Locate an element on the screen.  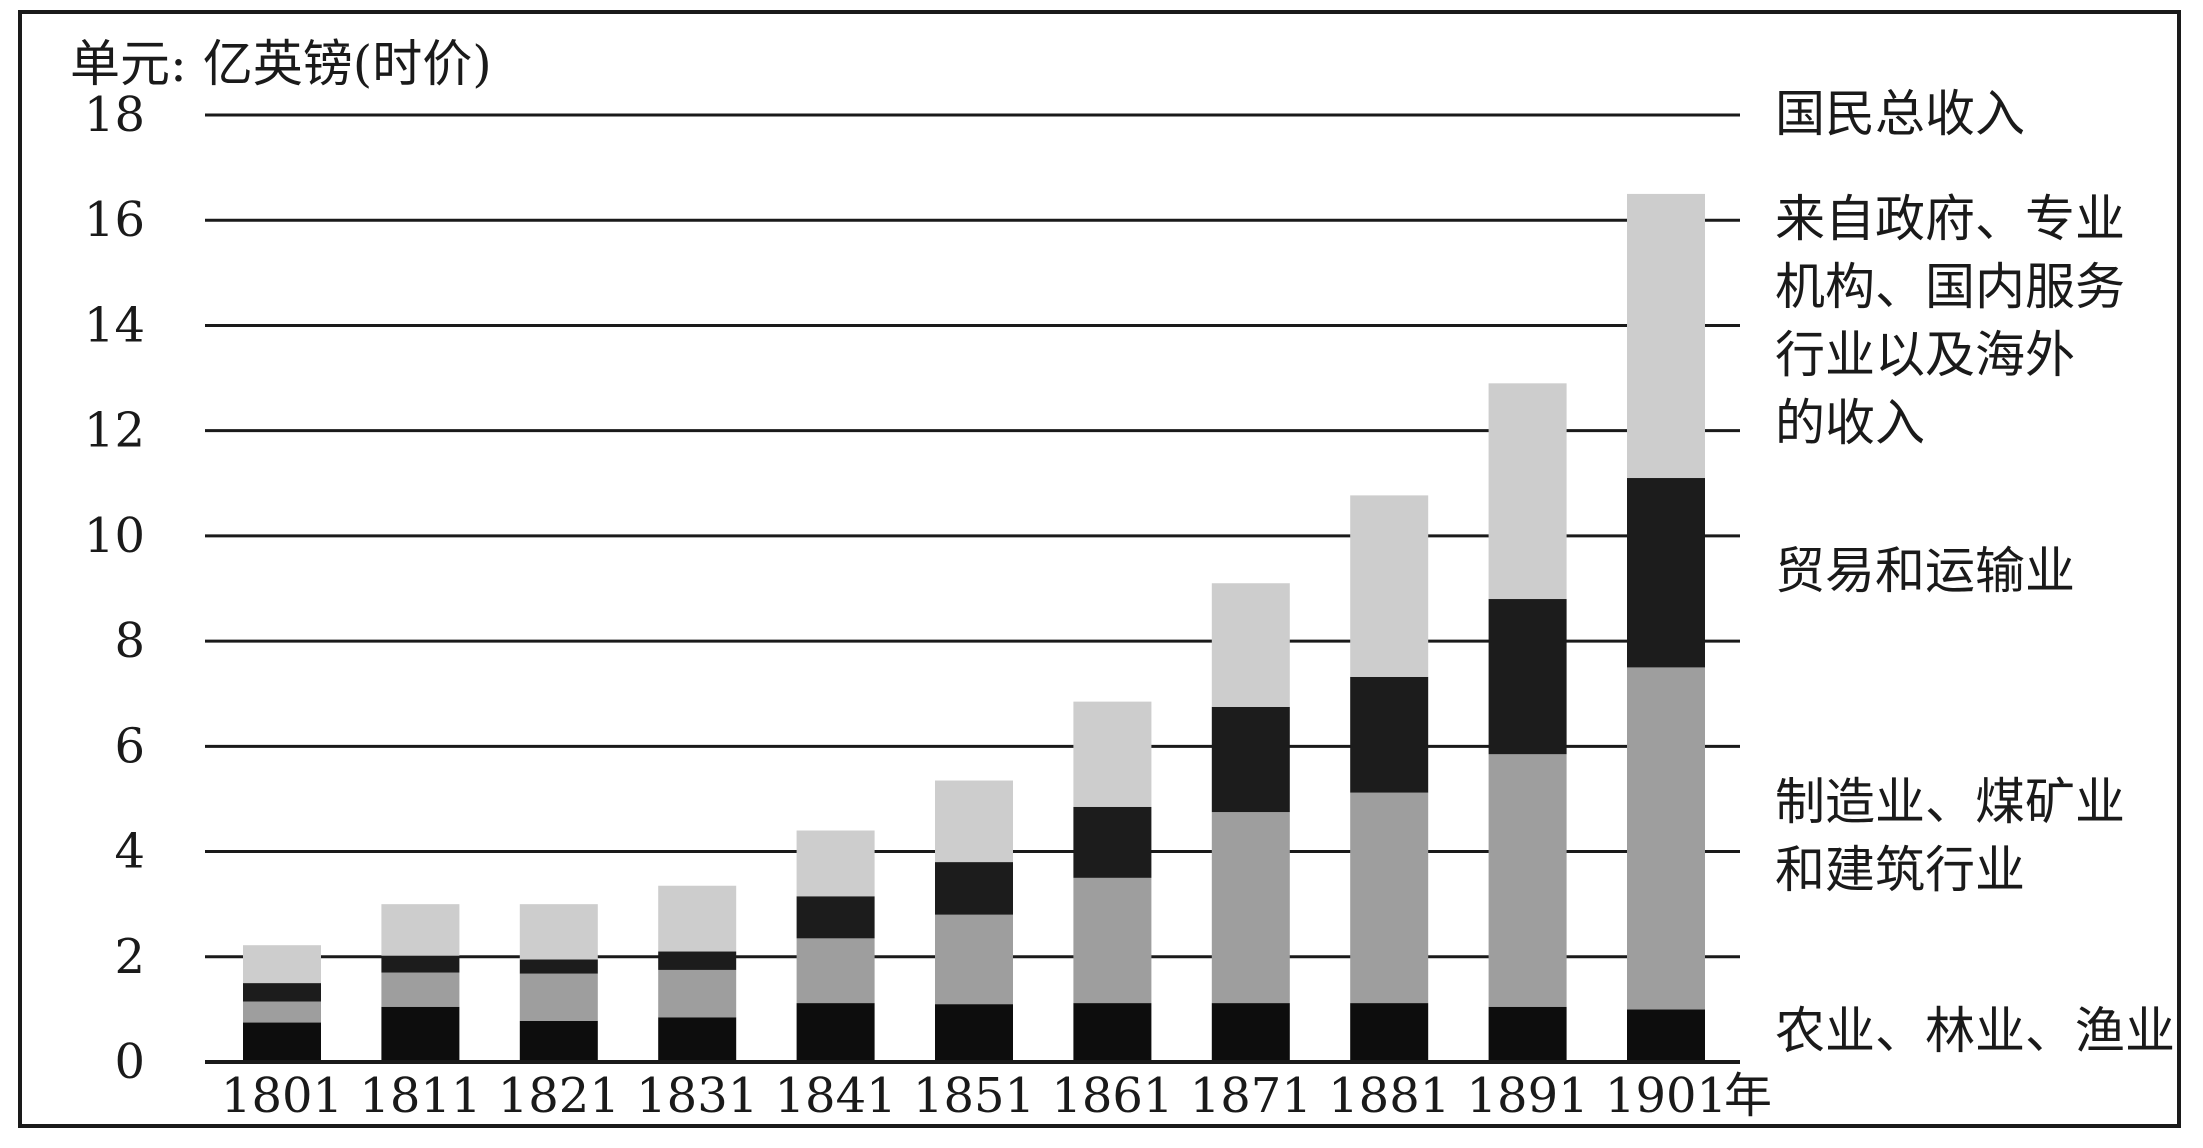
y-tick-label: 6 is located at coordinates (129, 746).